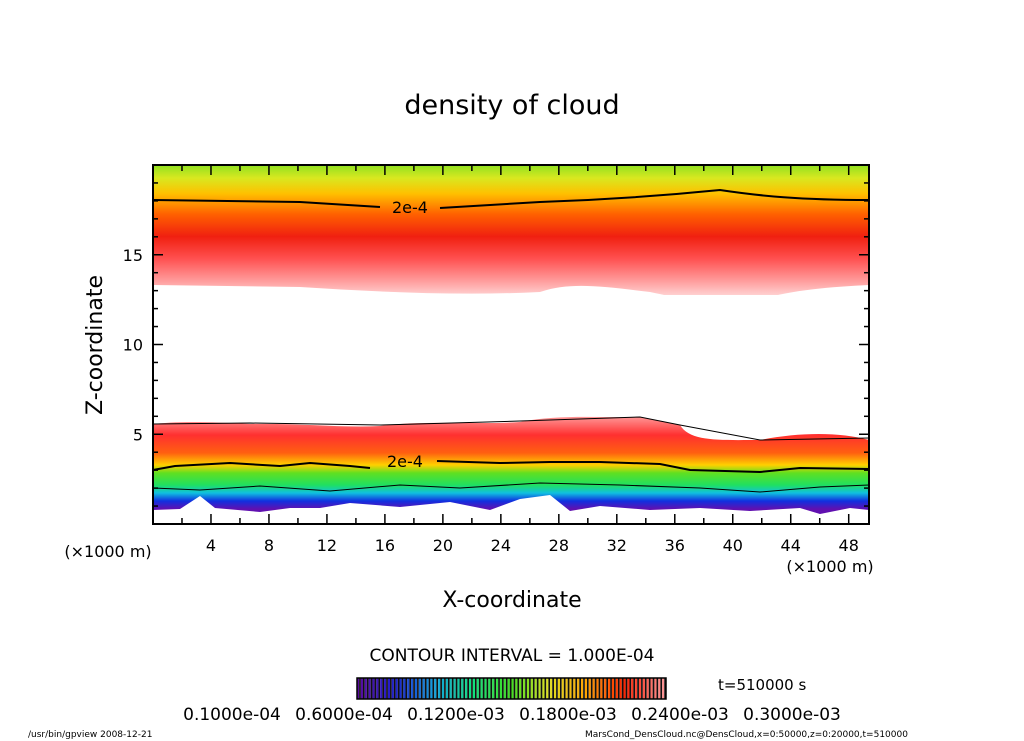 Image resolution: width=1024 pixels, height=741 pixels. Describe the element at coordinates (733, 545) in the screenshot. I see `x-tick-label: 40` at that location.